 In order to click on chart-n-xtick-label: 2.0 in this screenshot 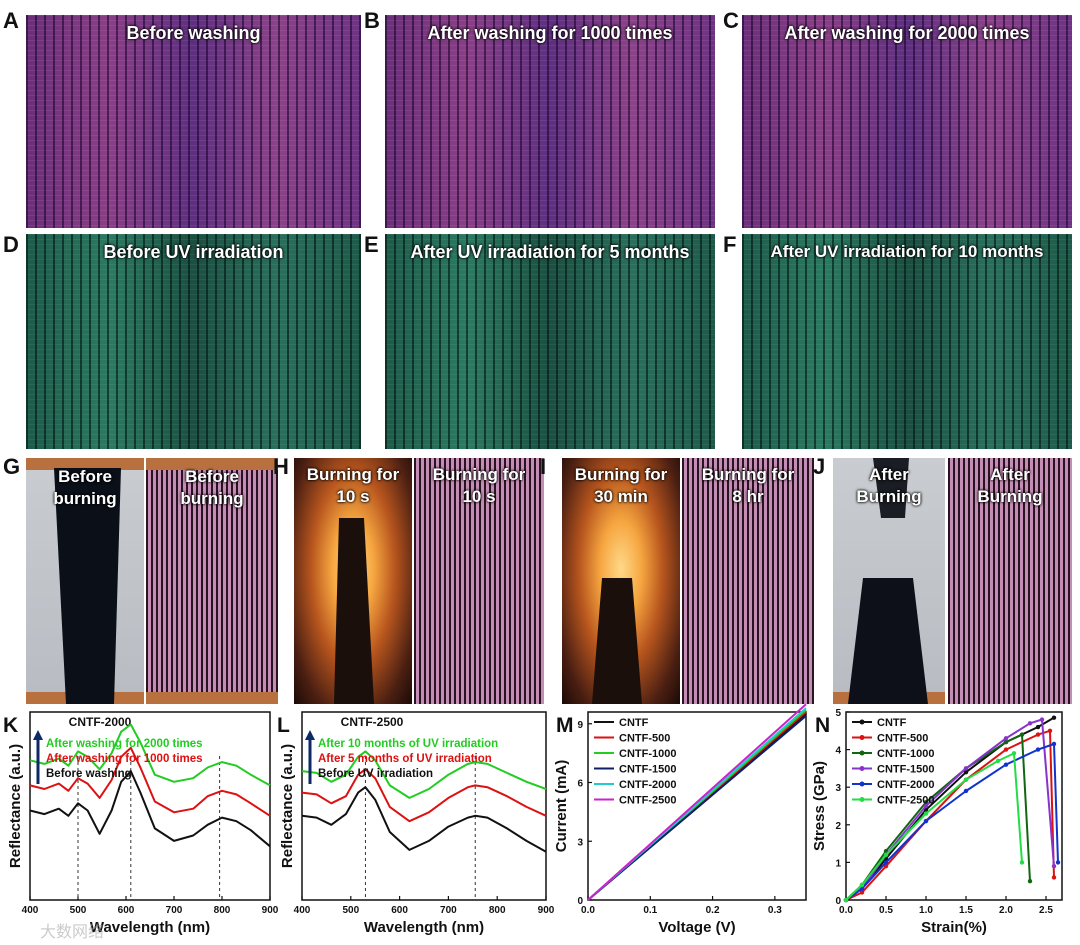, I will do `click(1006, 910)`.